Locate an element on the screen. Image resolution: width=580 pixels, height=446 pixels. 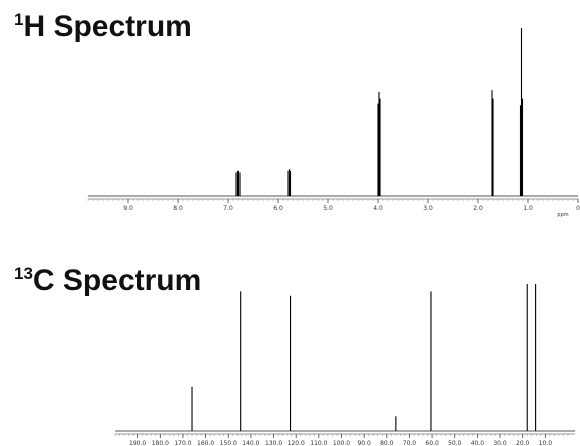
carbon-tick-label: 80.0 is located at coordinates (387, 443).